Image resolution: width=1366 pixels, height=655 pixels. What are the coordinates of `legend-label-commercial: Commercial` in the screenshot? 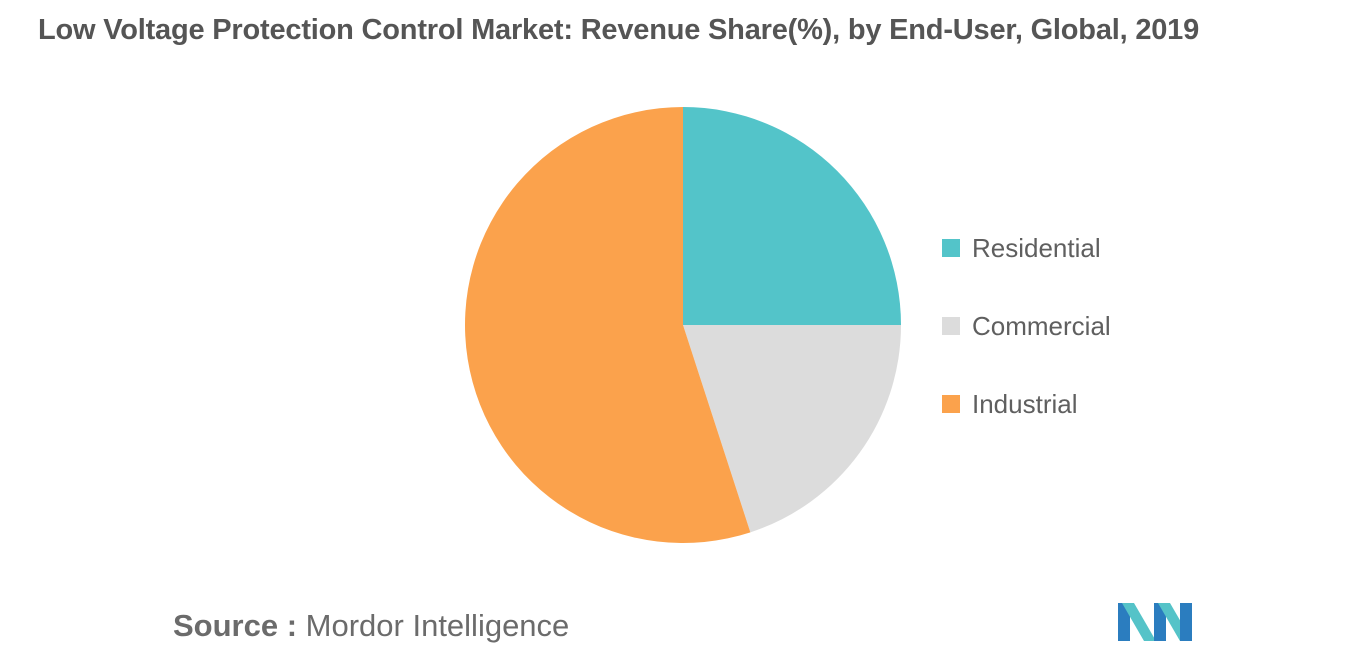 It's located at (1041, 325).